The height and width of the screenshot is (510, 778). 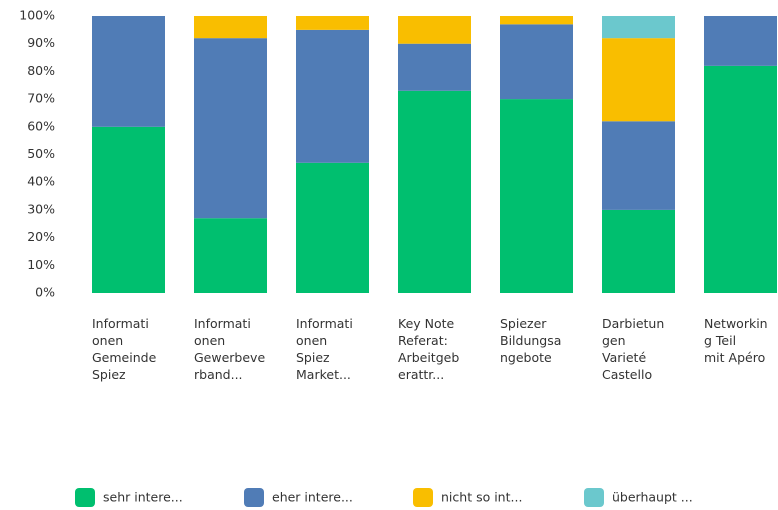 What do you see at coordinates (41, 125) in the screenshot?
I see `y-tick-label: 60%` at bounding box center [41, 125].